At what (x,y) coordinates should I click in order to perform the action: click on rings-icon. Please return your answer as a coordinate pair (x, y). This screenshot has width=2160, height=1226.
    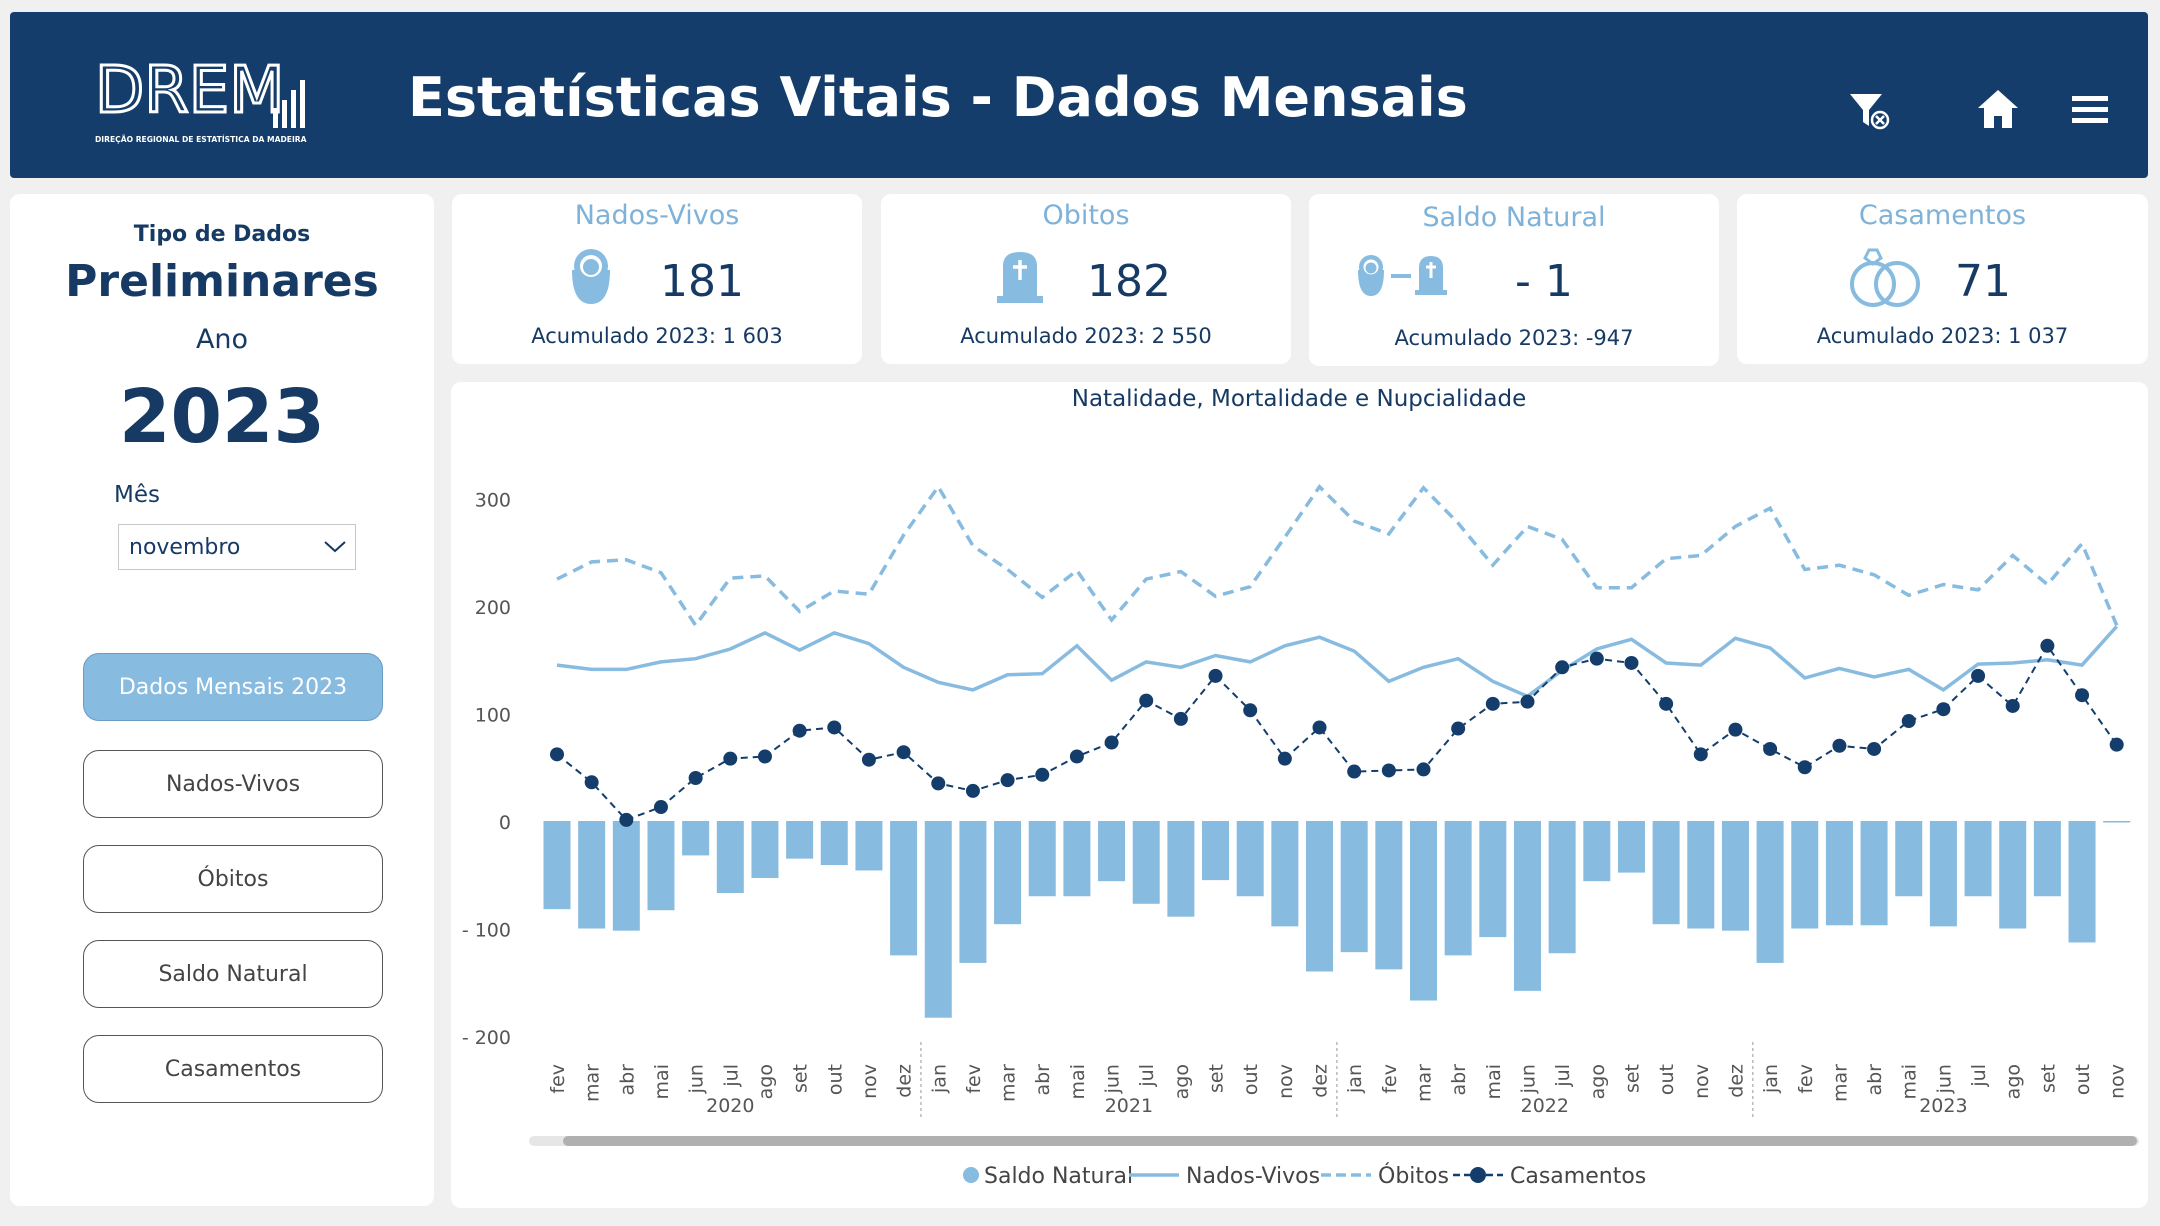
    Looking at the image, I should click on (1885, 277).